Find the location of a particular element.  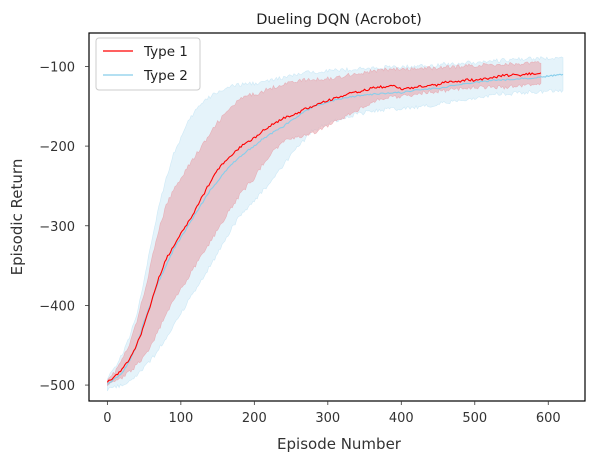

x-tick-label: 600 is located at coordinates (548, 418).